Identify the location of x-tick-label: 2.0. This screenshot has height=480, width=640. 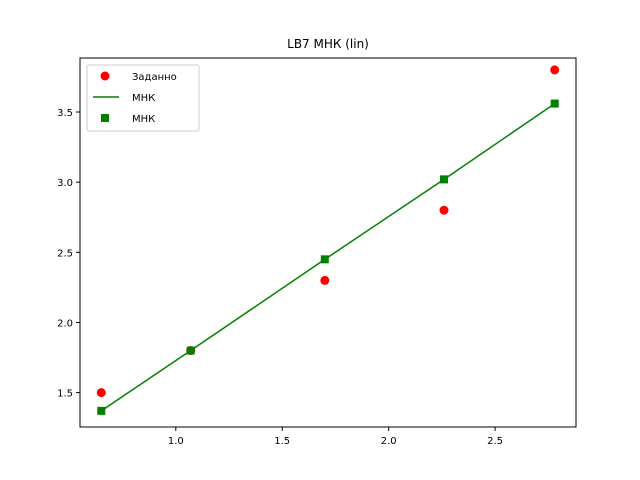
(389, 441).